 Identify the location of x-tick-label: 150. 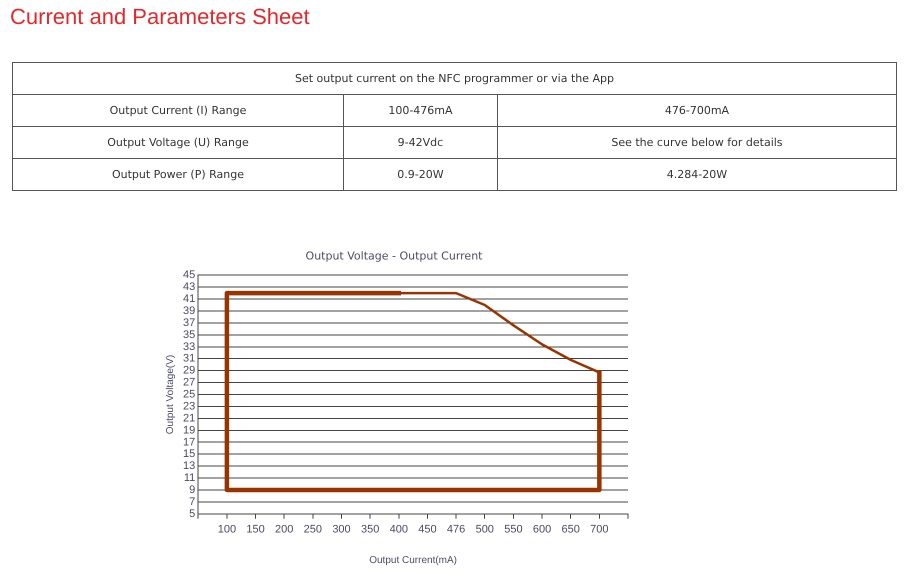
(255, 529).